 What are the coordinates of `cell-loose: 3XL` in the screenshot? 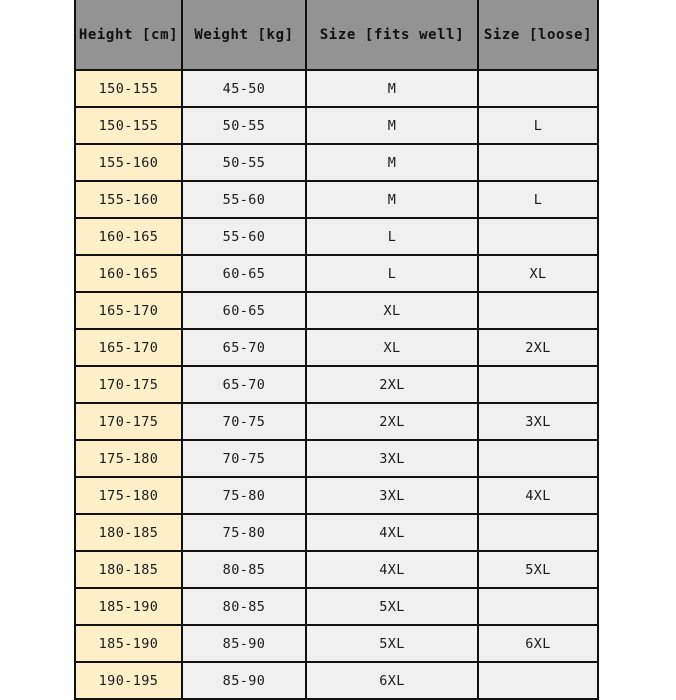 It's located at (538, 422).